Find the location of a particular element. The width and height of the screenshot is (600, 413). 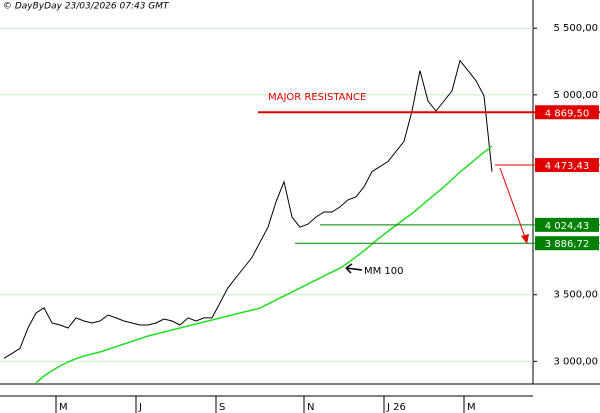

target-arrow is located at coordinates (513, 204).